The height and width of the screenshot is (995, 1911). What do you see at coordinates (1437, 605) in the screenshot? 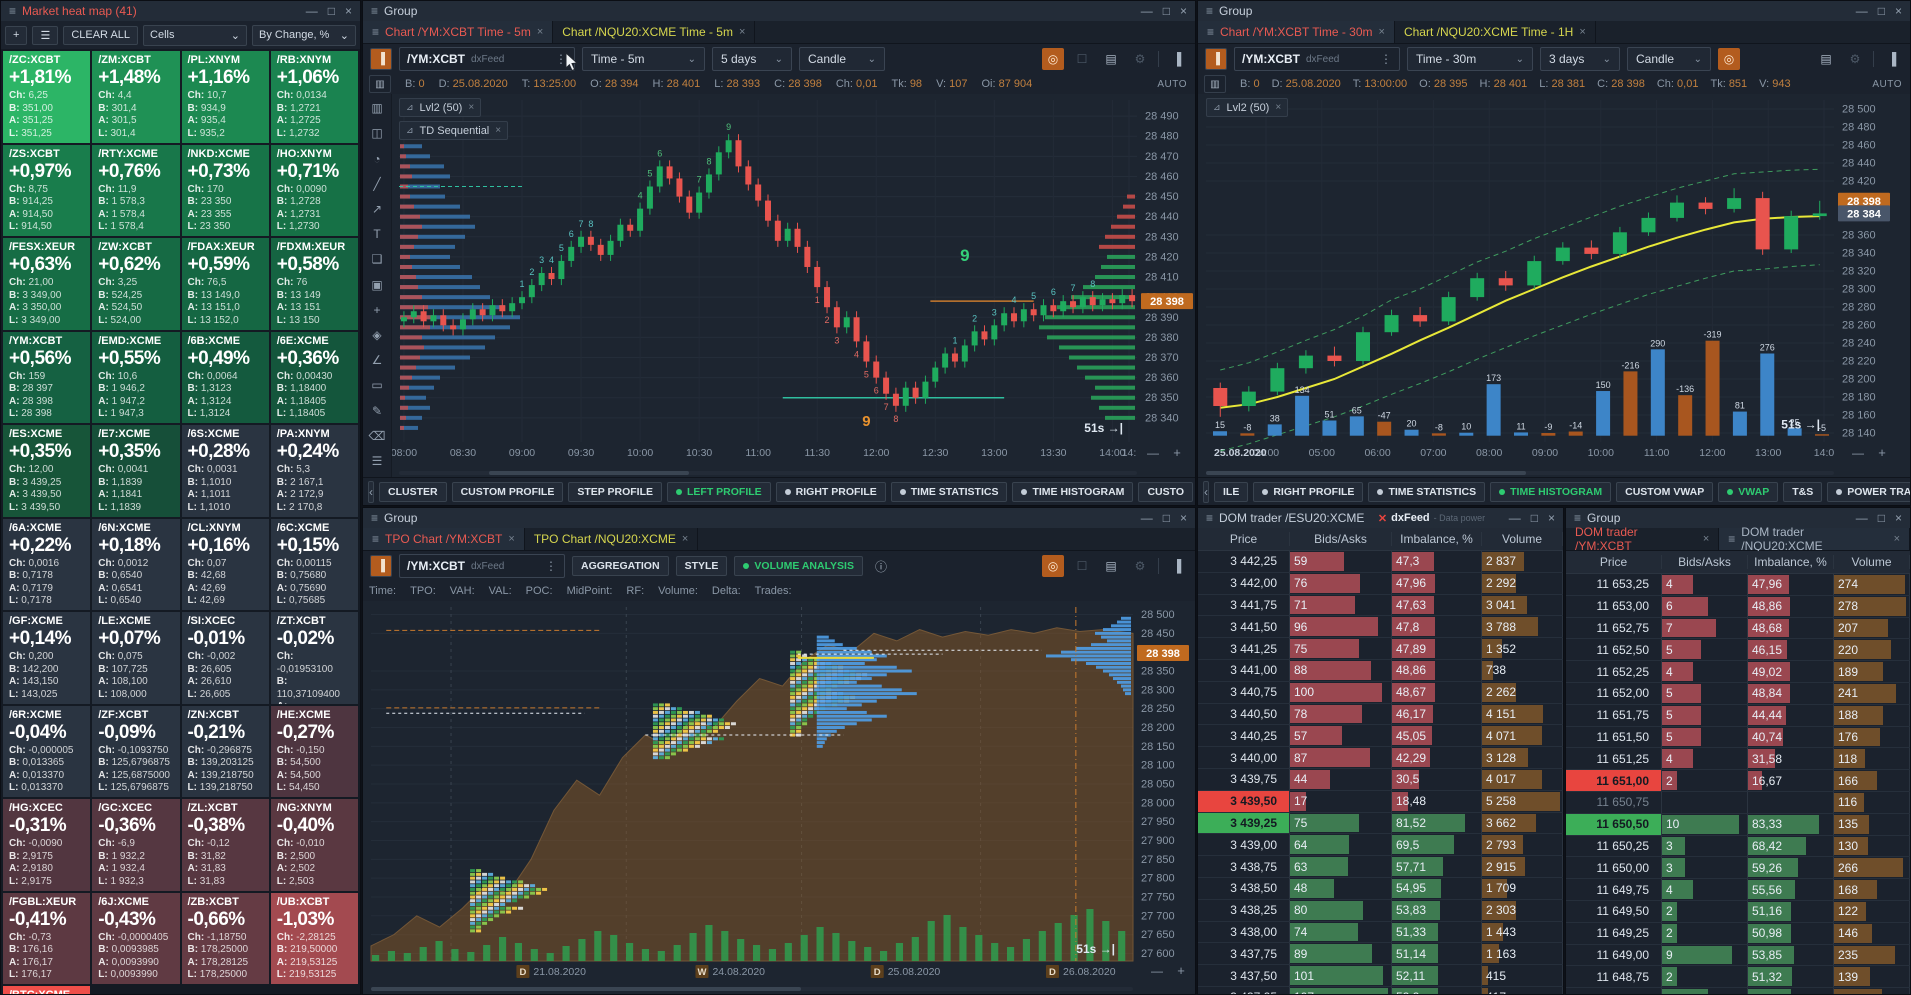
I see `imbalance-cell: 47,63` at bounding box center [1437, 605].